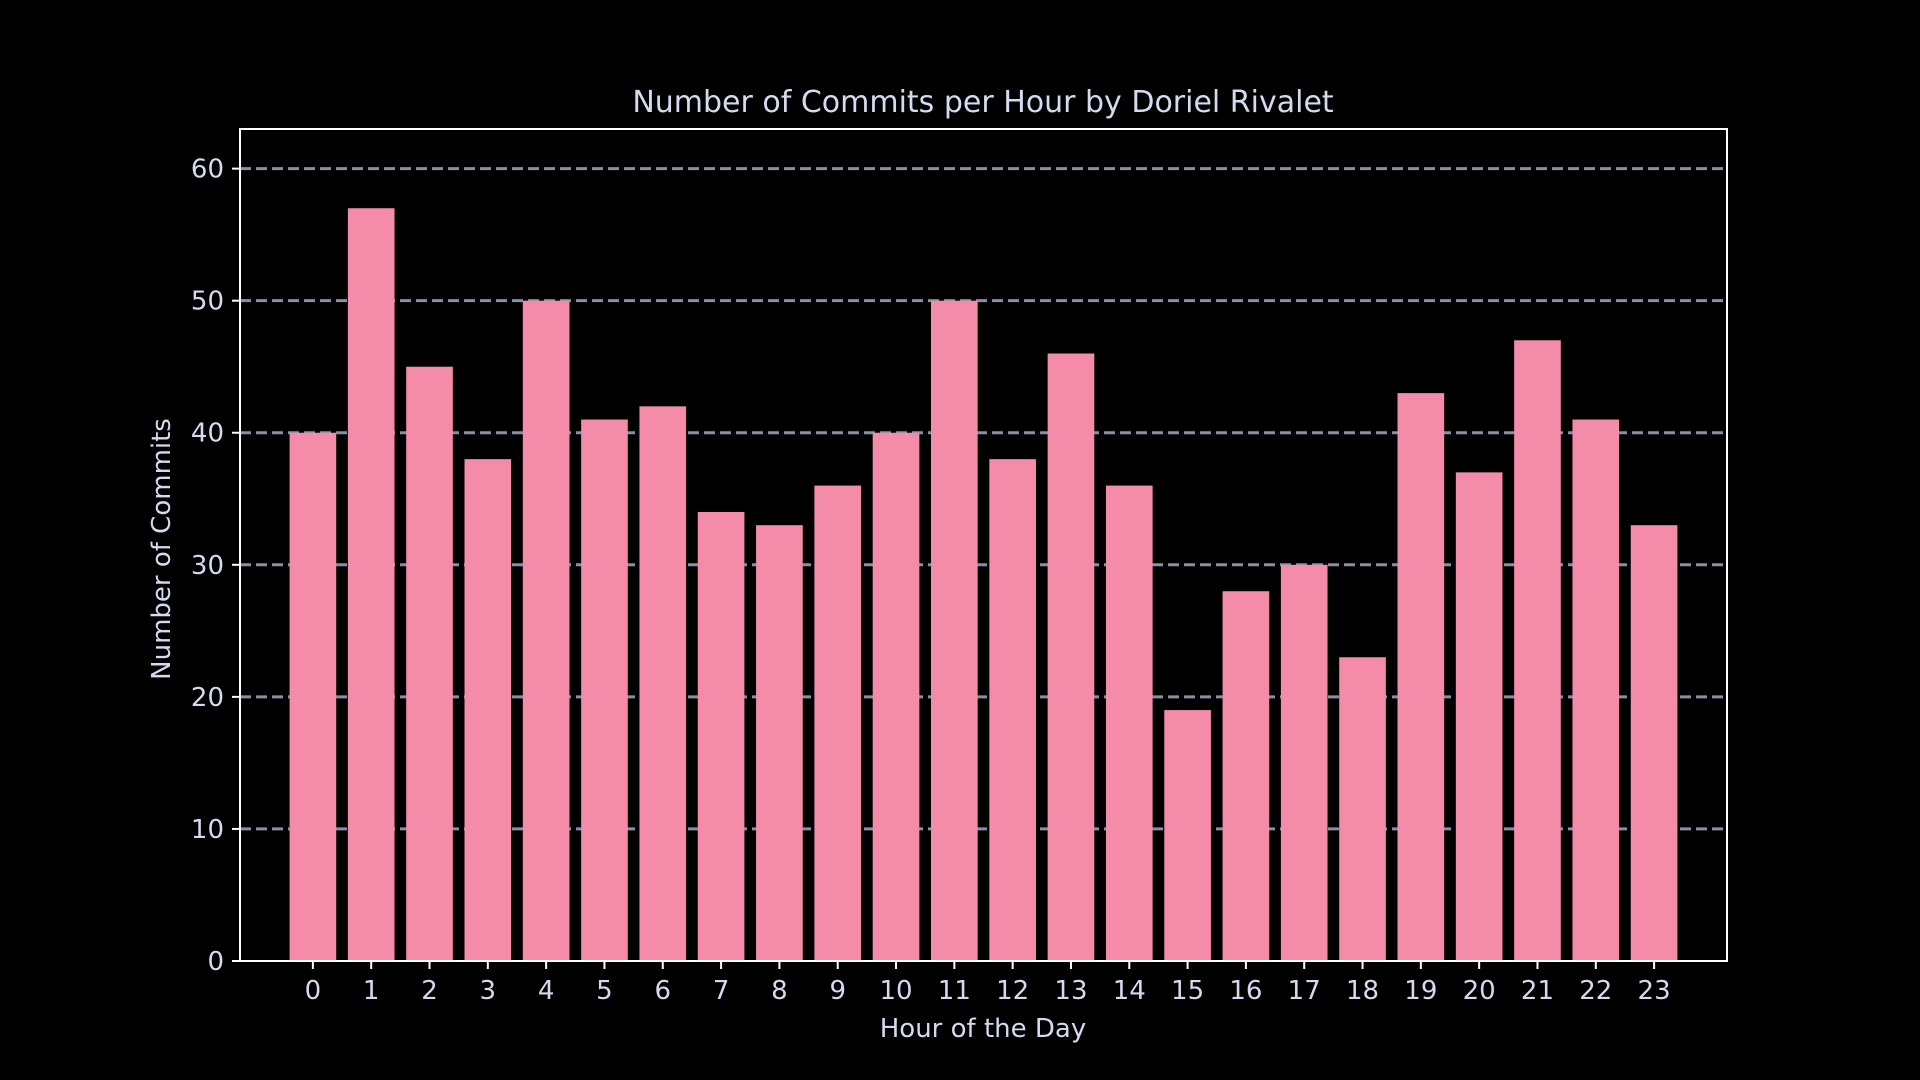 This screenshot has height=1080, width=1920. What do you see at coordinates (1654, 991) in the screenshot?
I see `x-tick-label: 23` at bounding box center [1654, 991].